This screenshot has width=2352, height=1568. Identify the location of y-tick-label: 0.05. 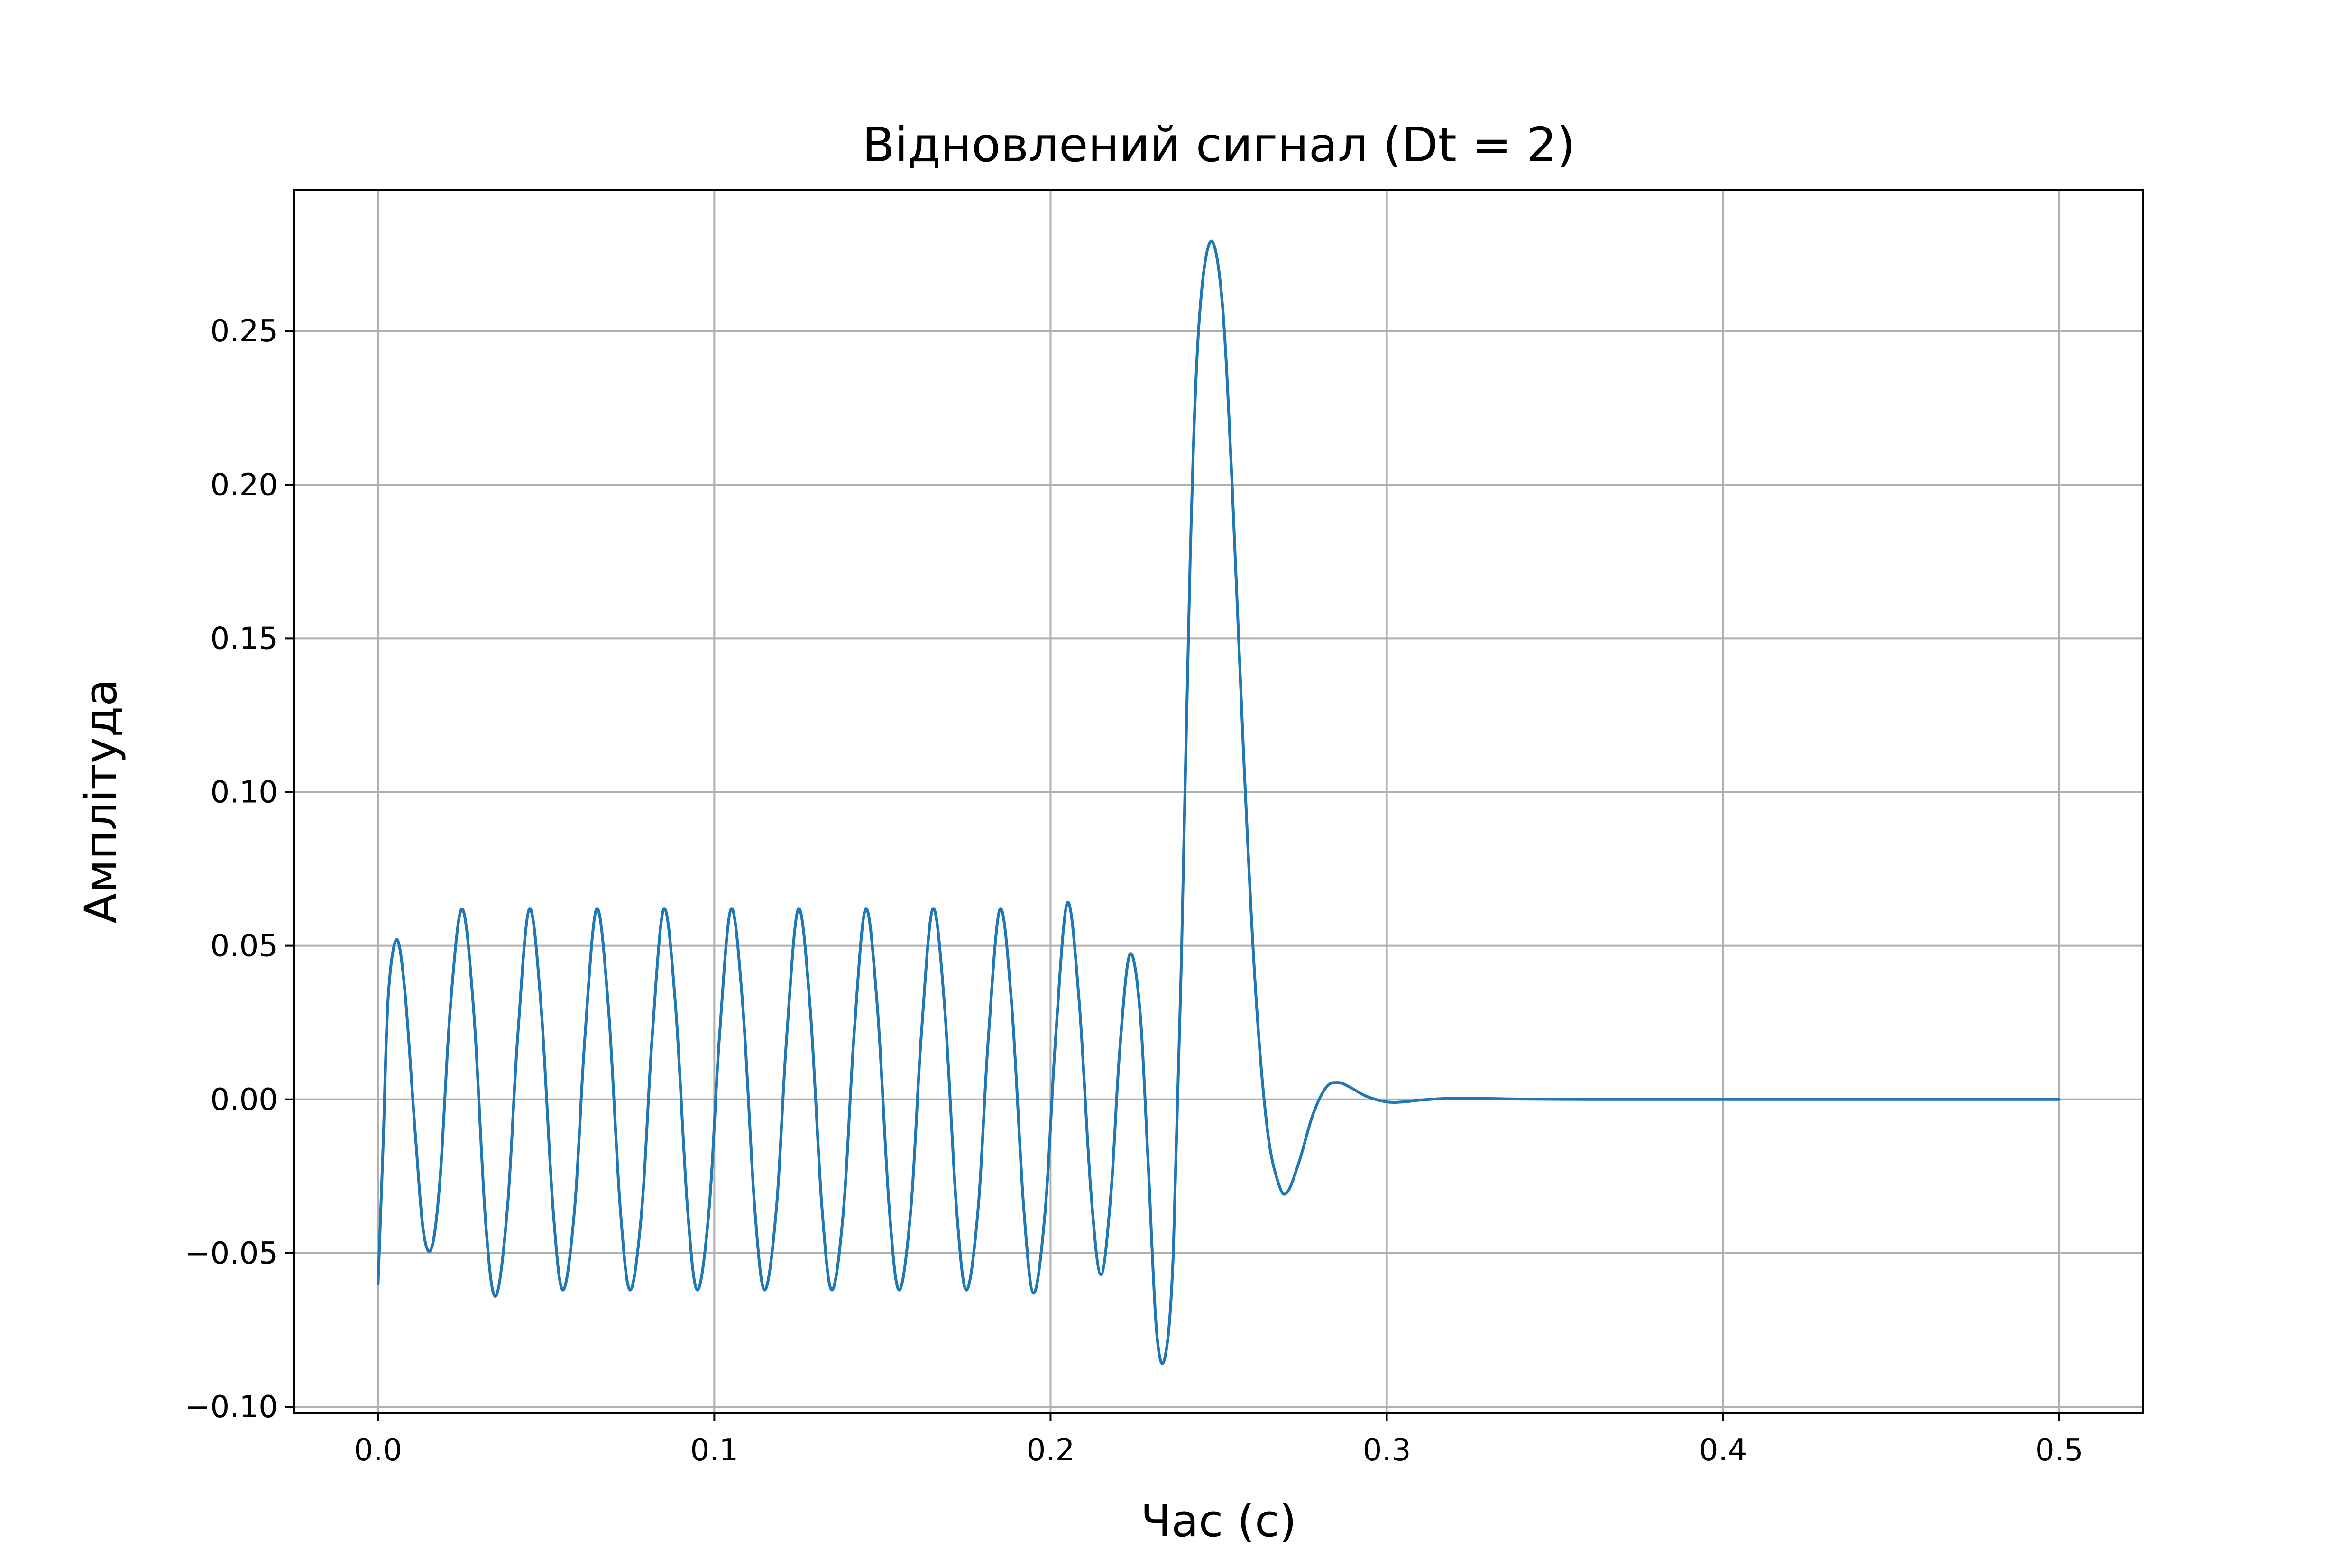
(244, 946).